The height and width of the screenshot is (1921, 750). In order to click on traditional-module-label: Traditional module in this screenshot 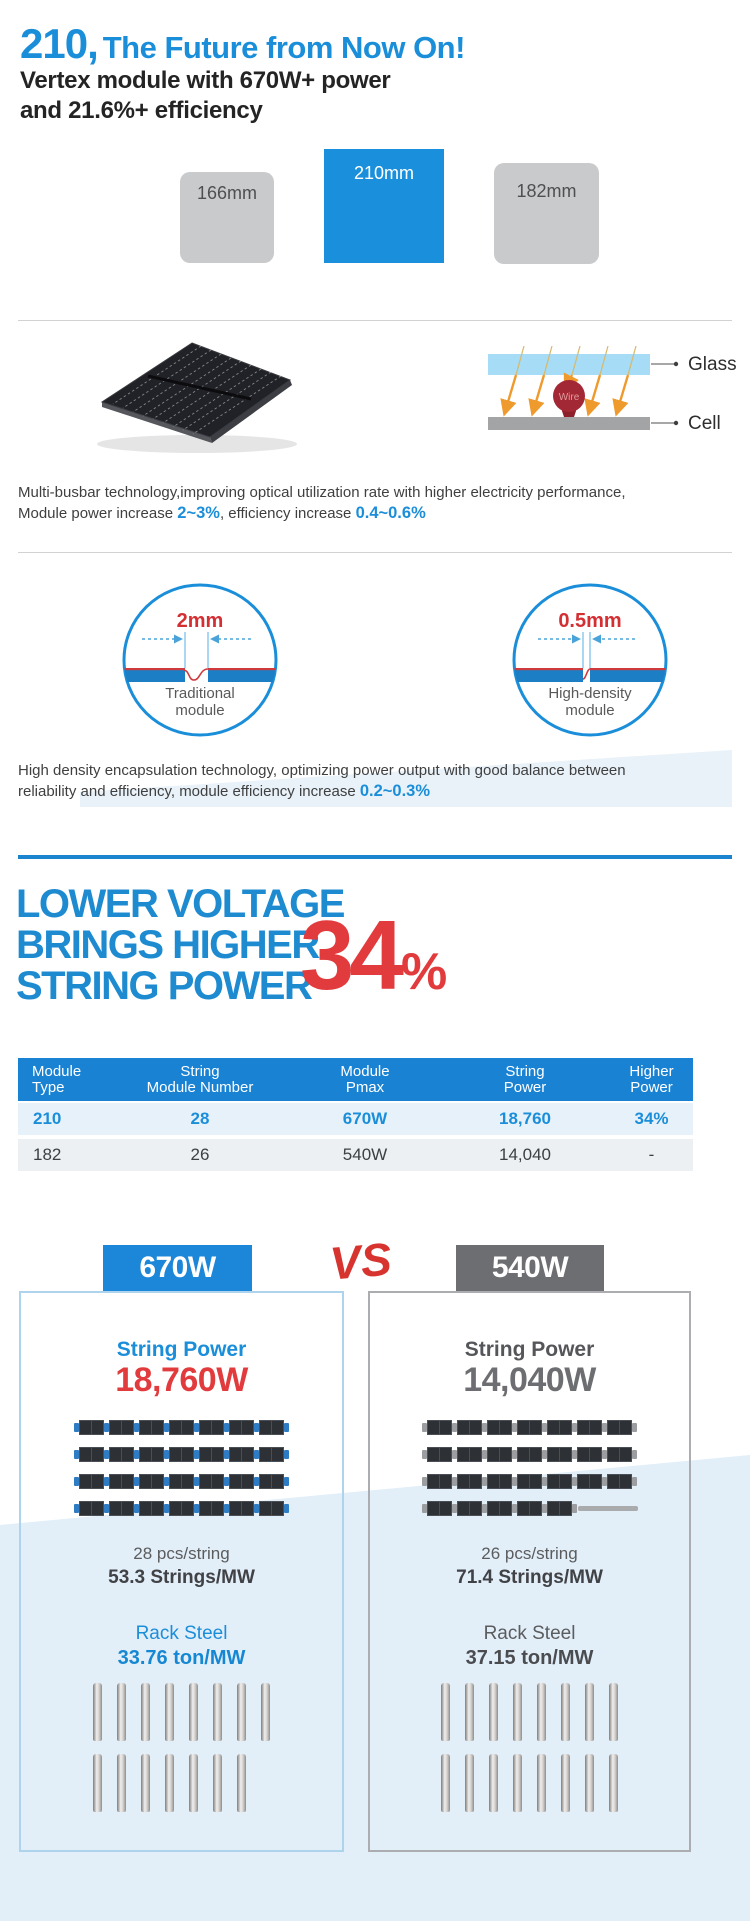, I will do `click(200, 702)`.